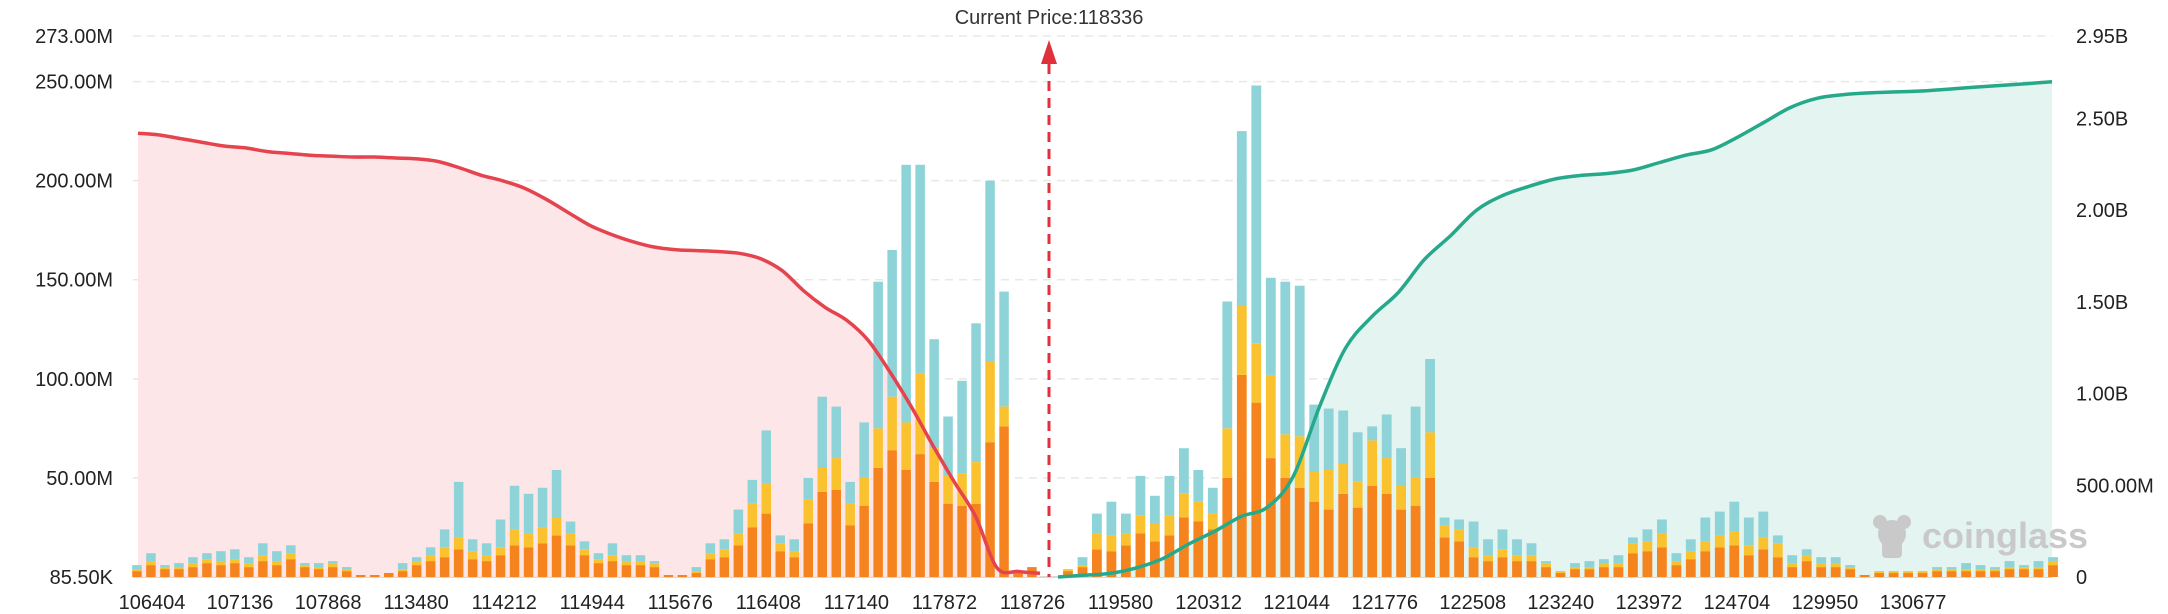 Image resolution: width=2168 pixels, height=614 pixels. I want to click on right-axis-tick-label: 500.00M, so click(2115, 486).